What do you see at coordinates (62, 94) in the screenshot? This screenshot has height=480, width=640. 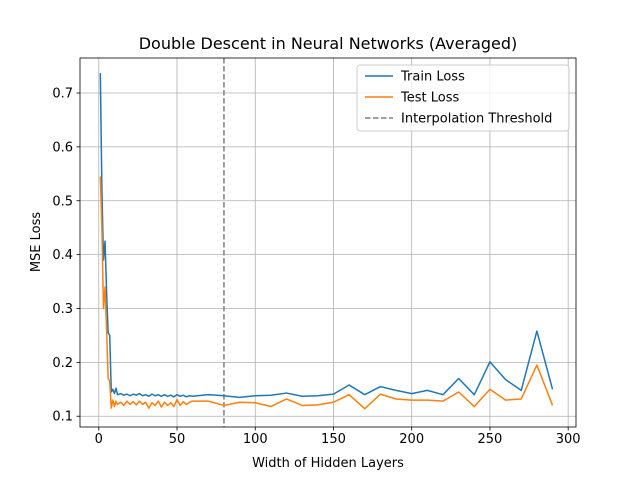 I see `y-tick-label: 0.7` at bounding box center [62, 94].